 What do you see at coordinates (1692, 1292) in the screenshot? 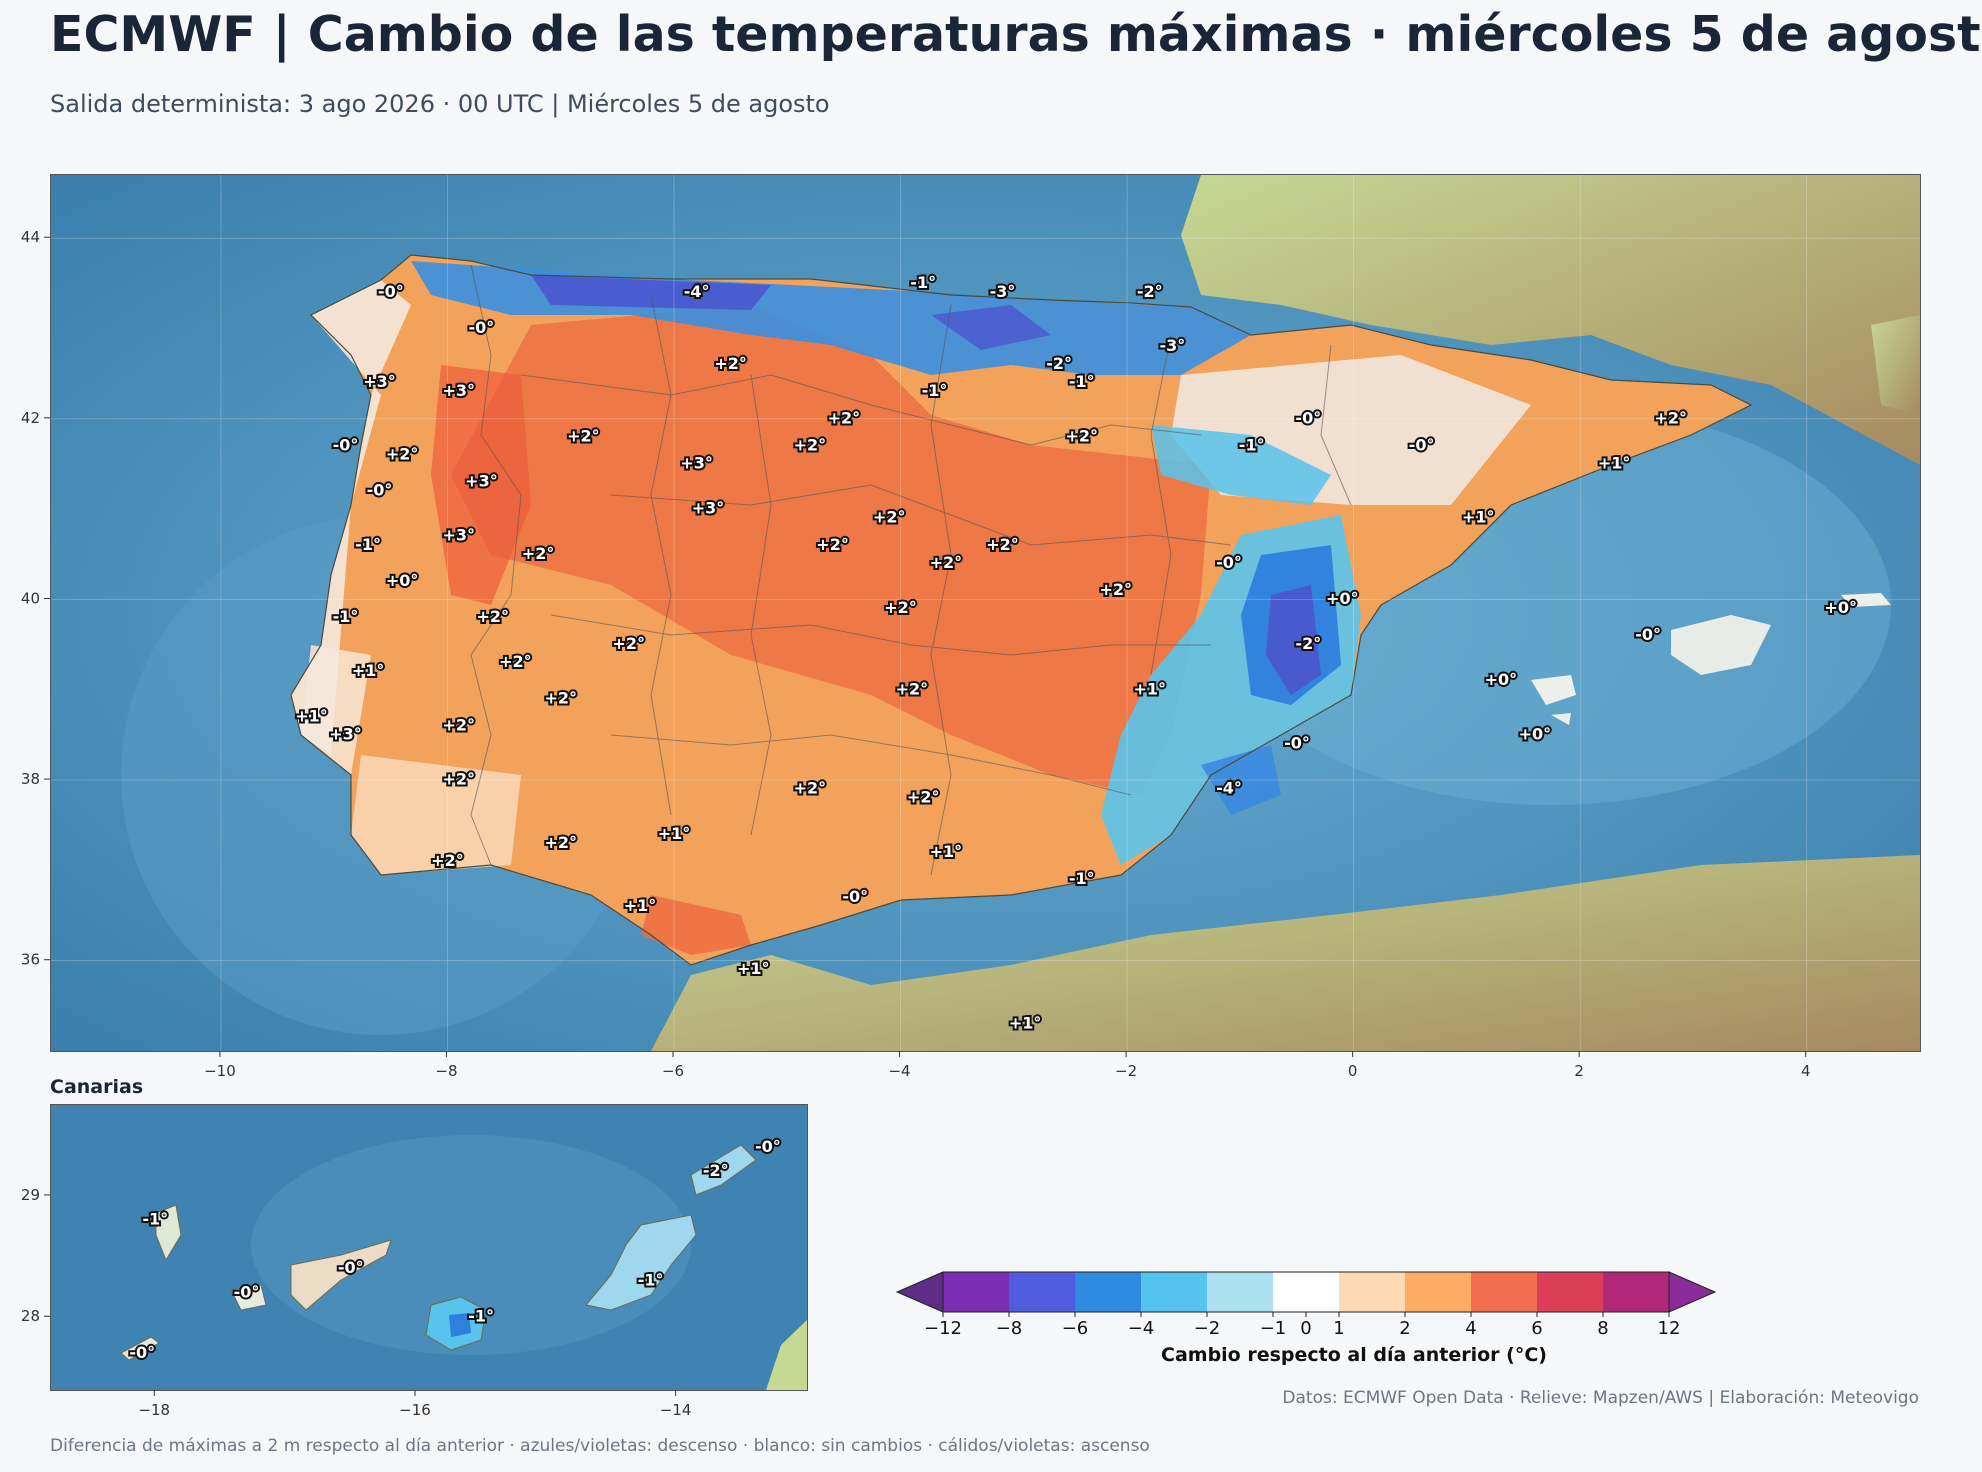
I see `colorbar-extension-high` at bounding box center [1692, 1292].